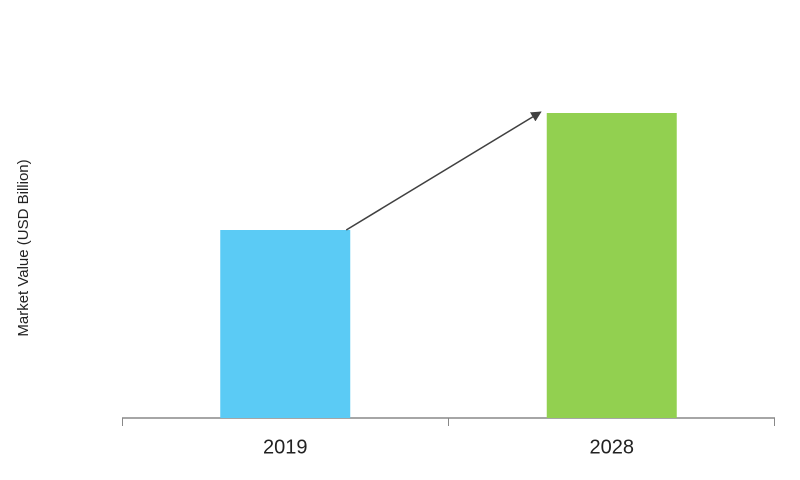 Image resolution: width=800 pixels, height=480 pixels. What do you see at coordinates (612, 447) in the screenshot?
I see `x-tick-label: 2028` at bounding box center [612, 447].